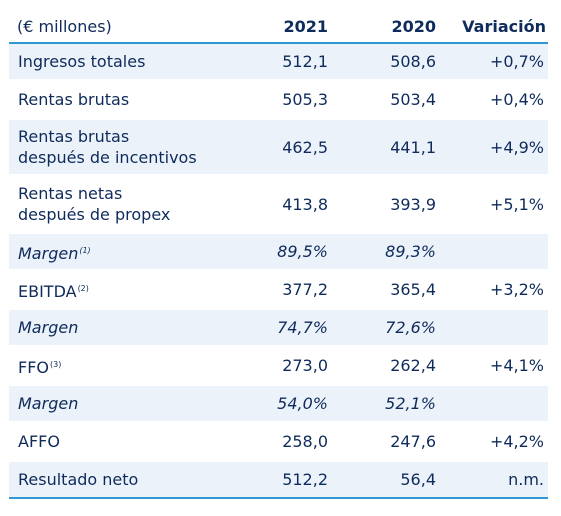  Describe the element at coordinates (115, 63) in the screenshot. I see `row-label: Ingresos totales` at that location.